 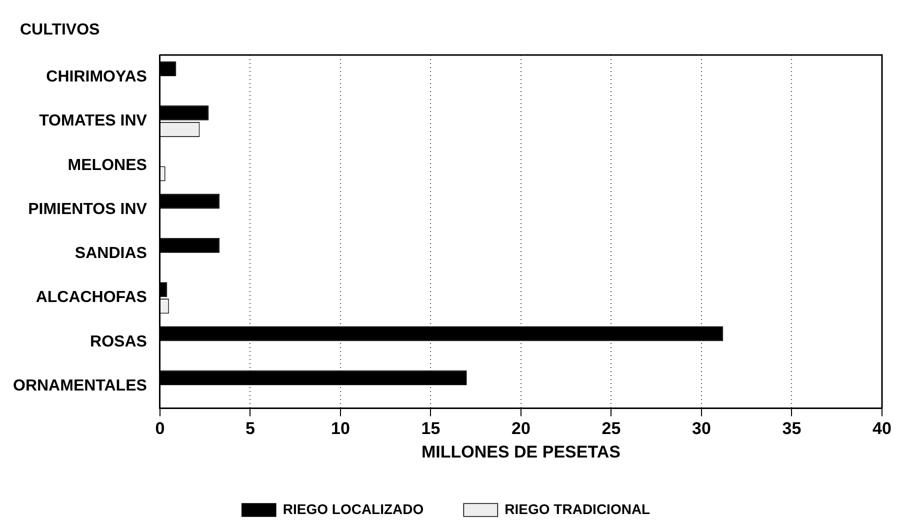 What do you see at coordinates (792, 428) in the screenshot?
I see `x-tick-label: 35` at bounding box center [792, 428].